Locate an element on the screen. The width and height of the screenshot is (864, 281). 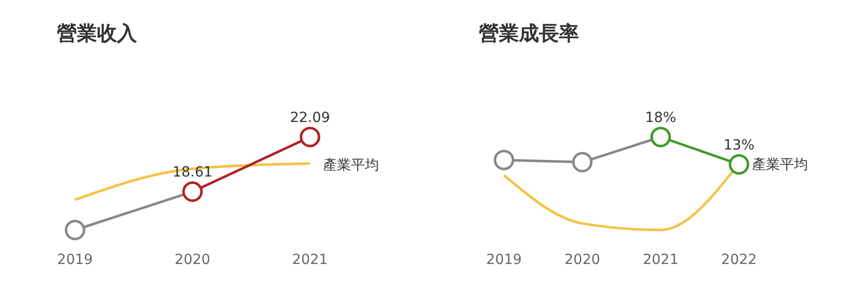
chart-title: 營業成長率 is located at coordinates (529, 33).